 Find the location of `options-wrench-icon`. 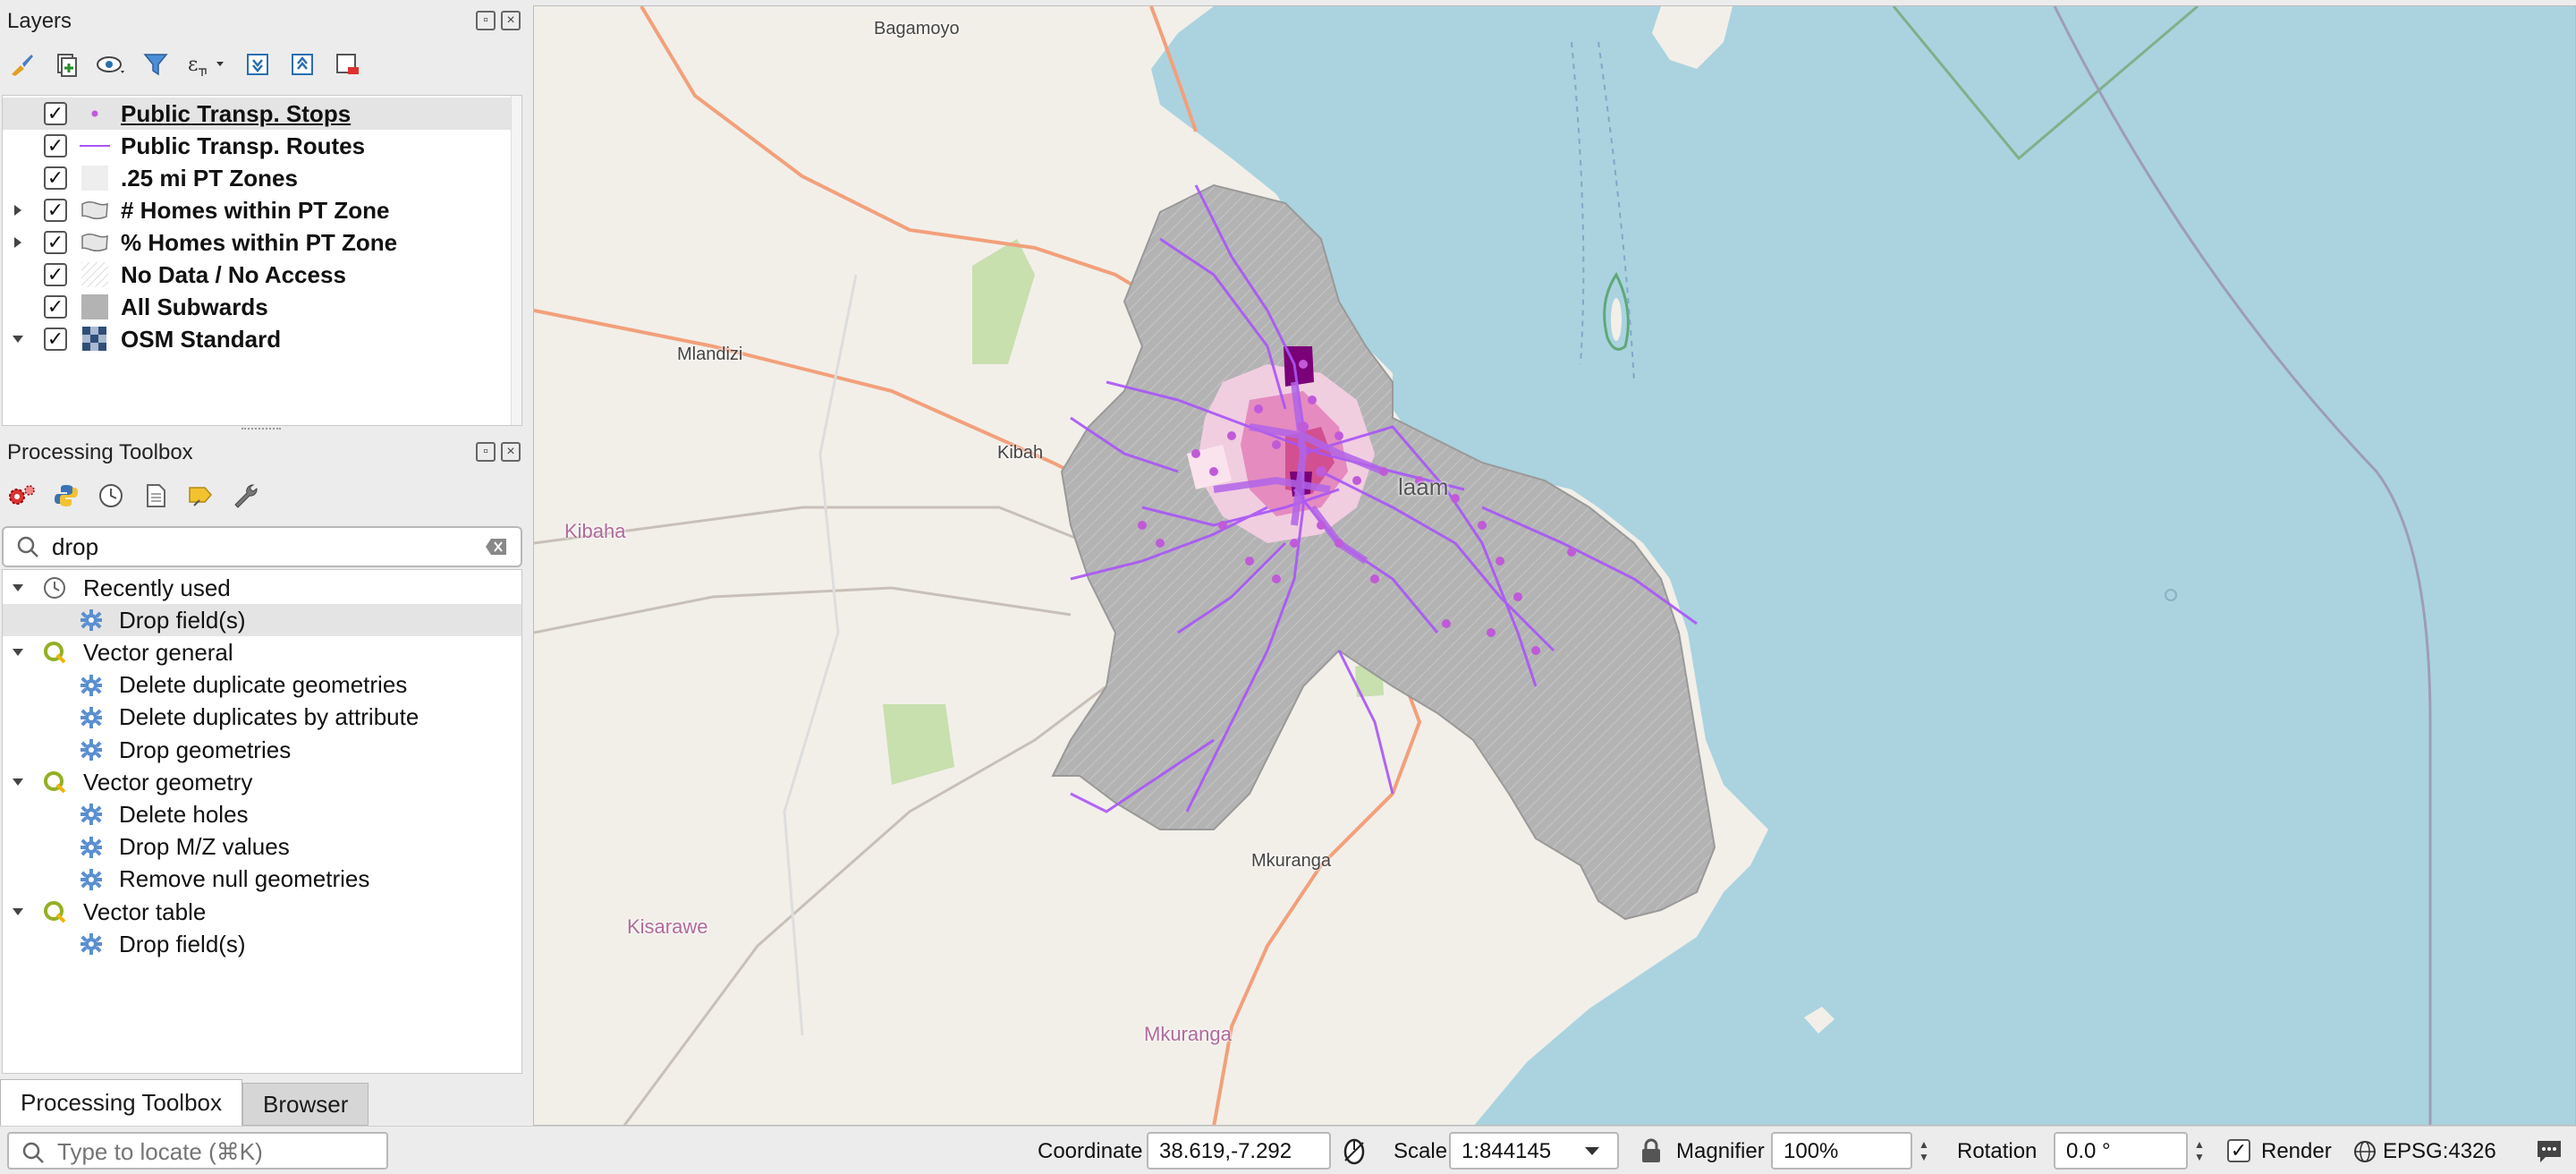

options-wrench-icon is located at coordinates (245, 496).